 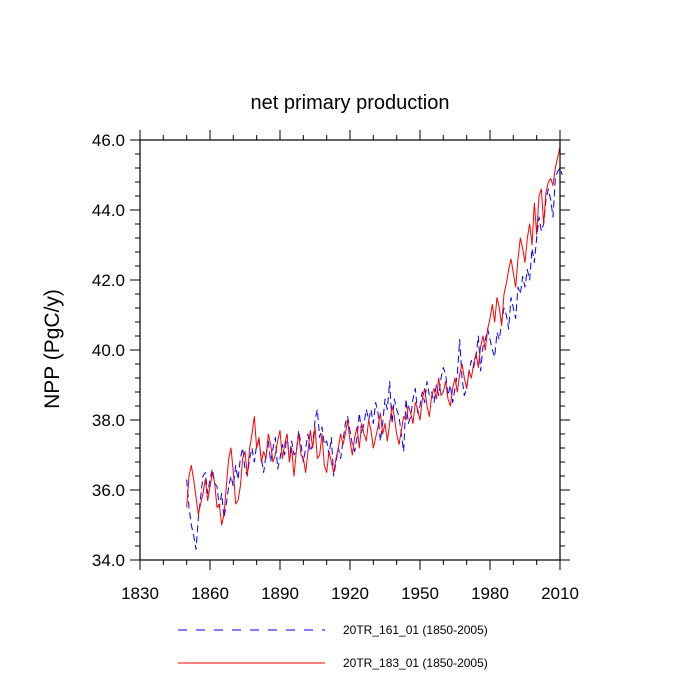 I want to click on y-tick-label: 42.0, so click(x=108, y=280).